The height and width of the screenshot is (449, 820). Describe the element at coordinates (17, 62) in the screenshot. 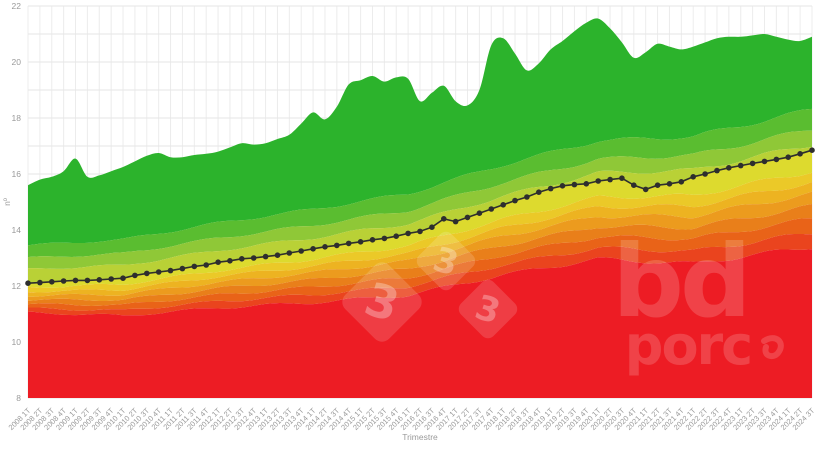

I see `y-tick-label: 20` at that location.